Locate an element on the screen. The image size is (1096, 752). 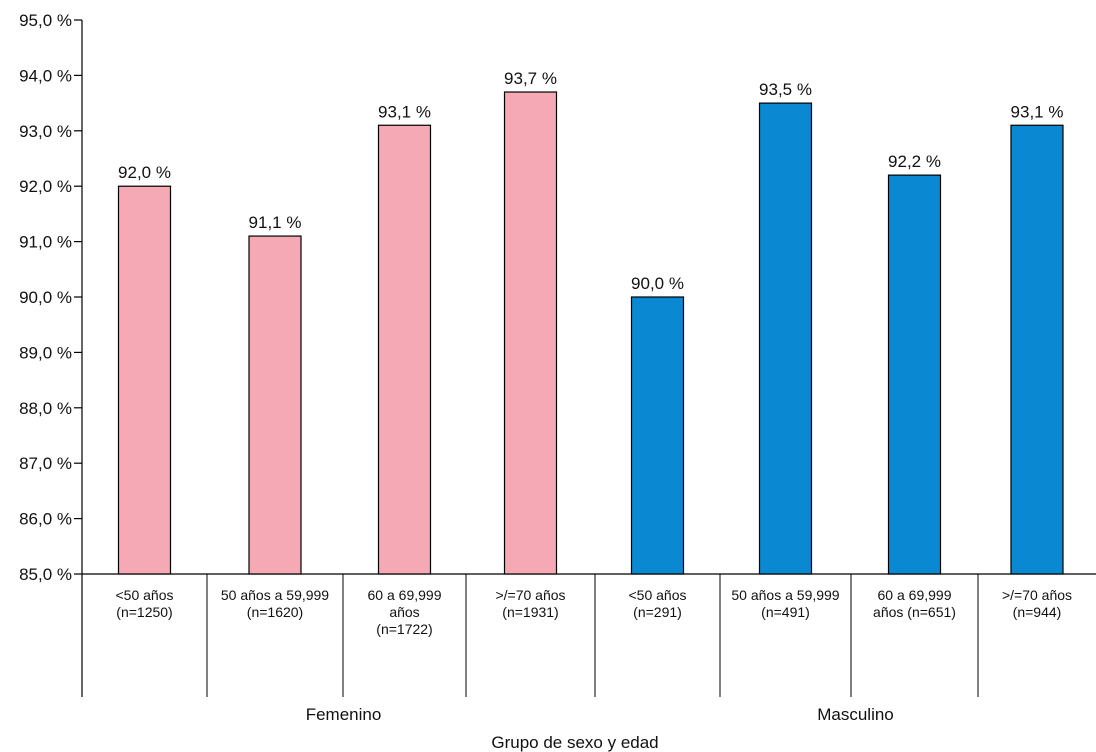
y-tick-label: 85,0 % is located at coordinates (45, 574).